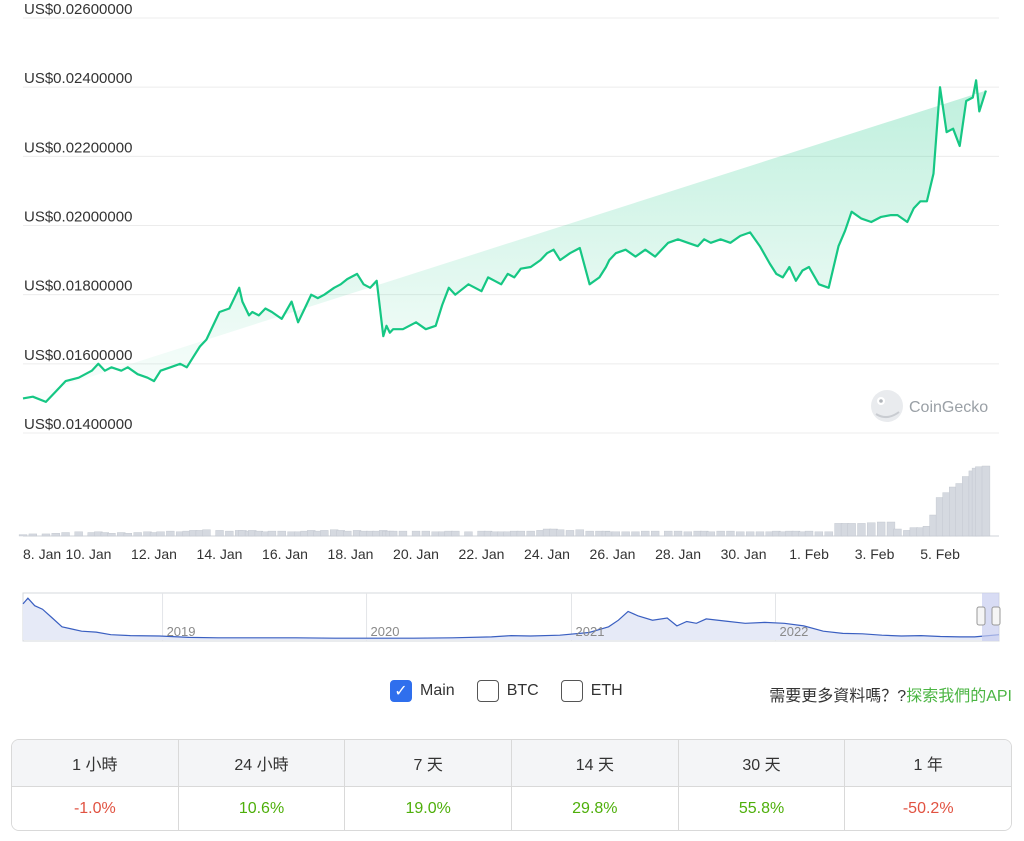 The height and width of the screenshot is (841, 1024). I want to click on main-checkbox: ✓, so click(401, 691).